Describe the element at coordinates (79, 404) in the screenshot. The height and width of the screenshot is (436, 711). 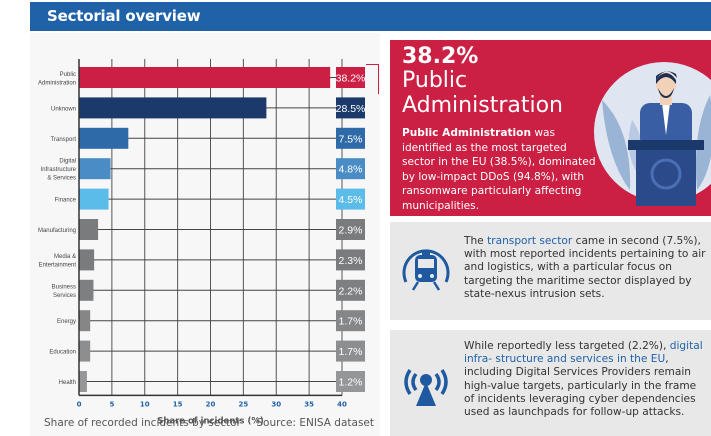
I see `x-tick-label: 0` at that location.